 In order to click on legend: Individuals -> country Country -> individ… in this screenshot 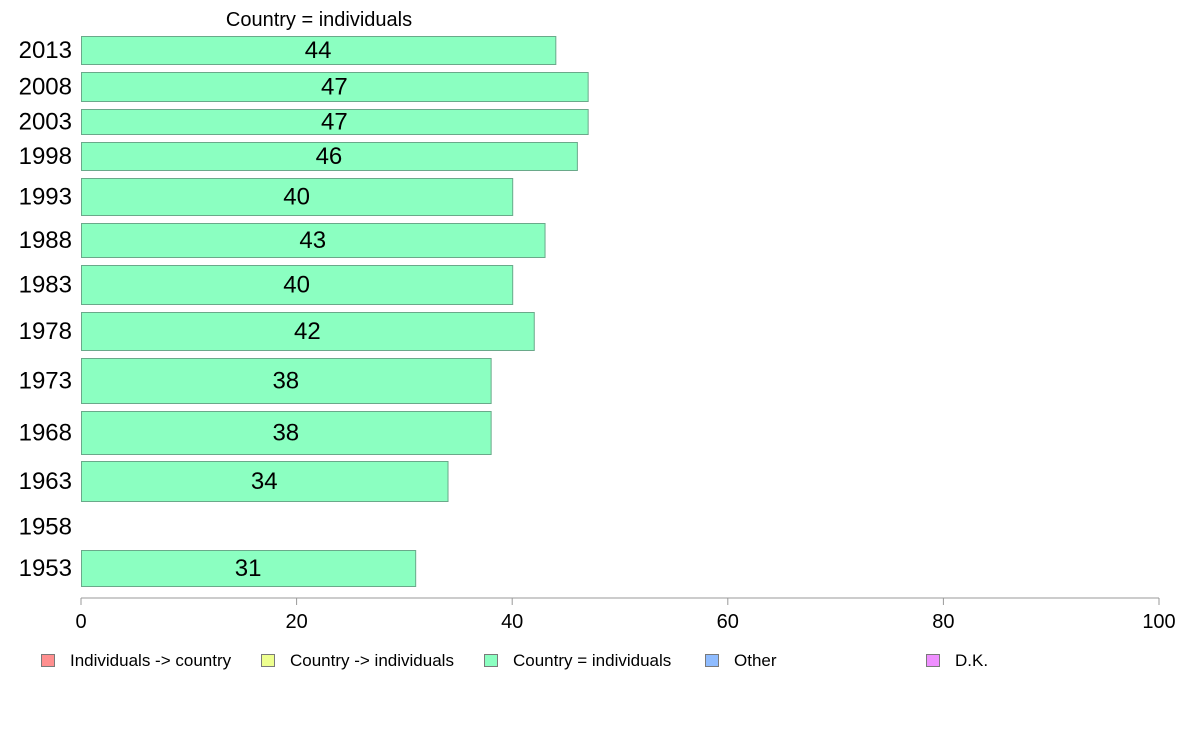, I will do `click(514, 660)`.